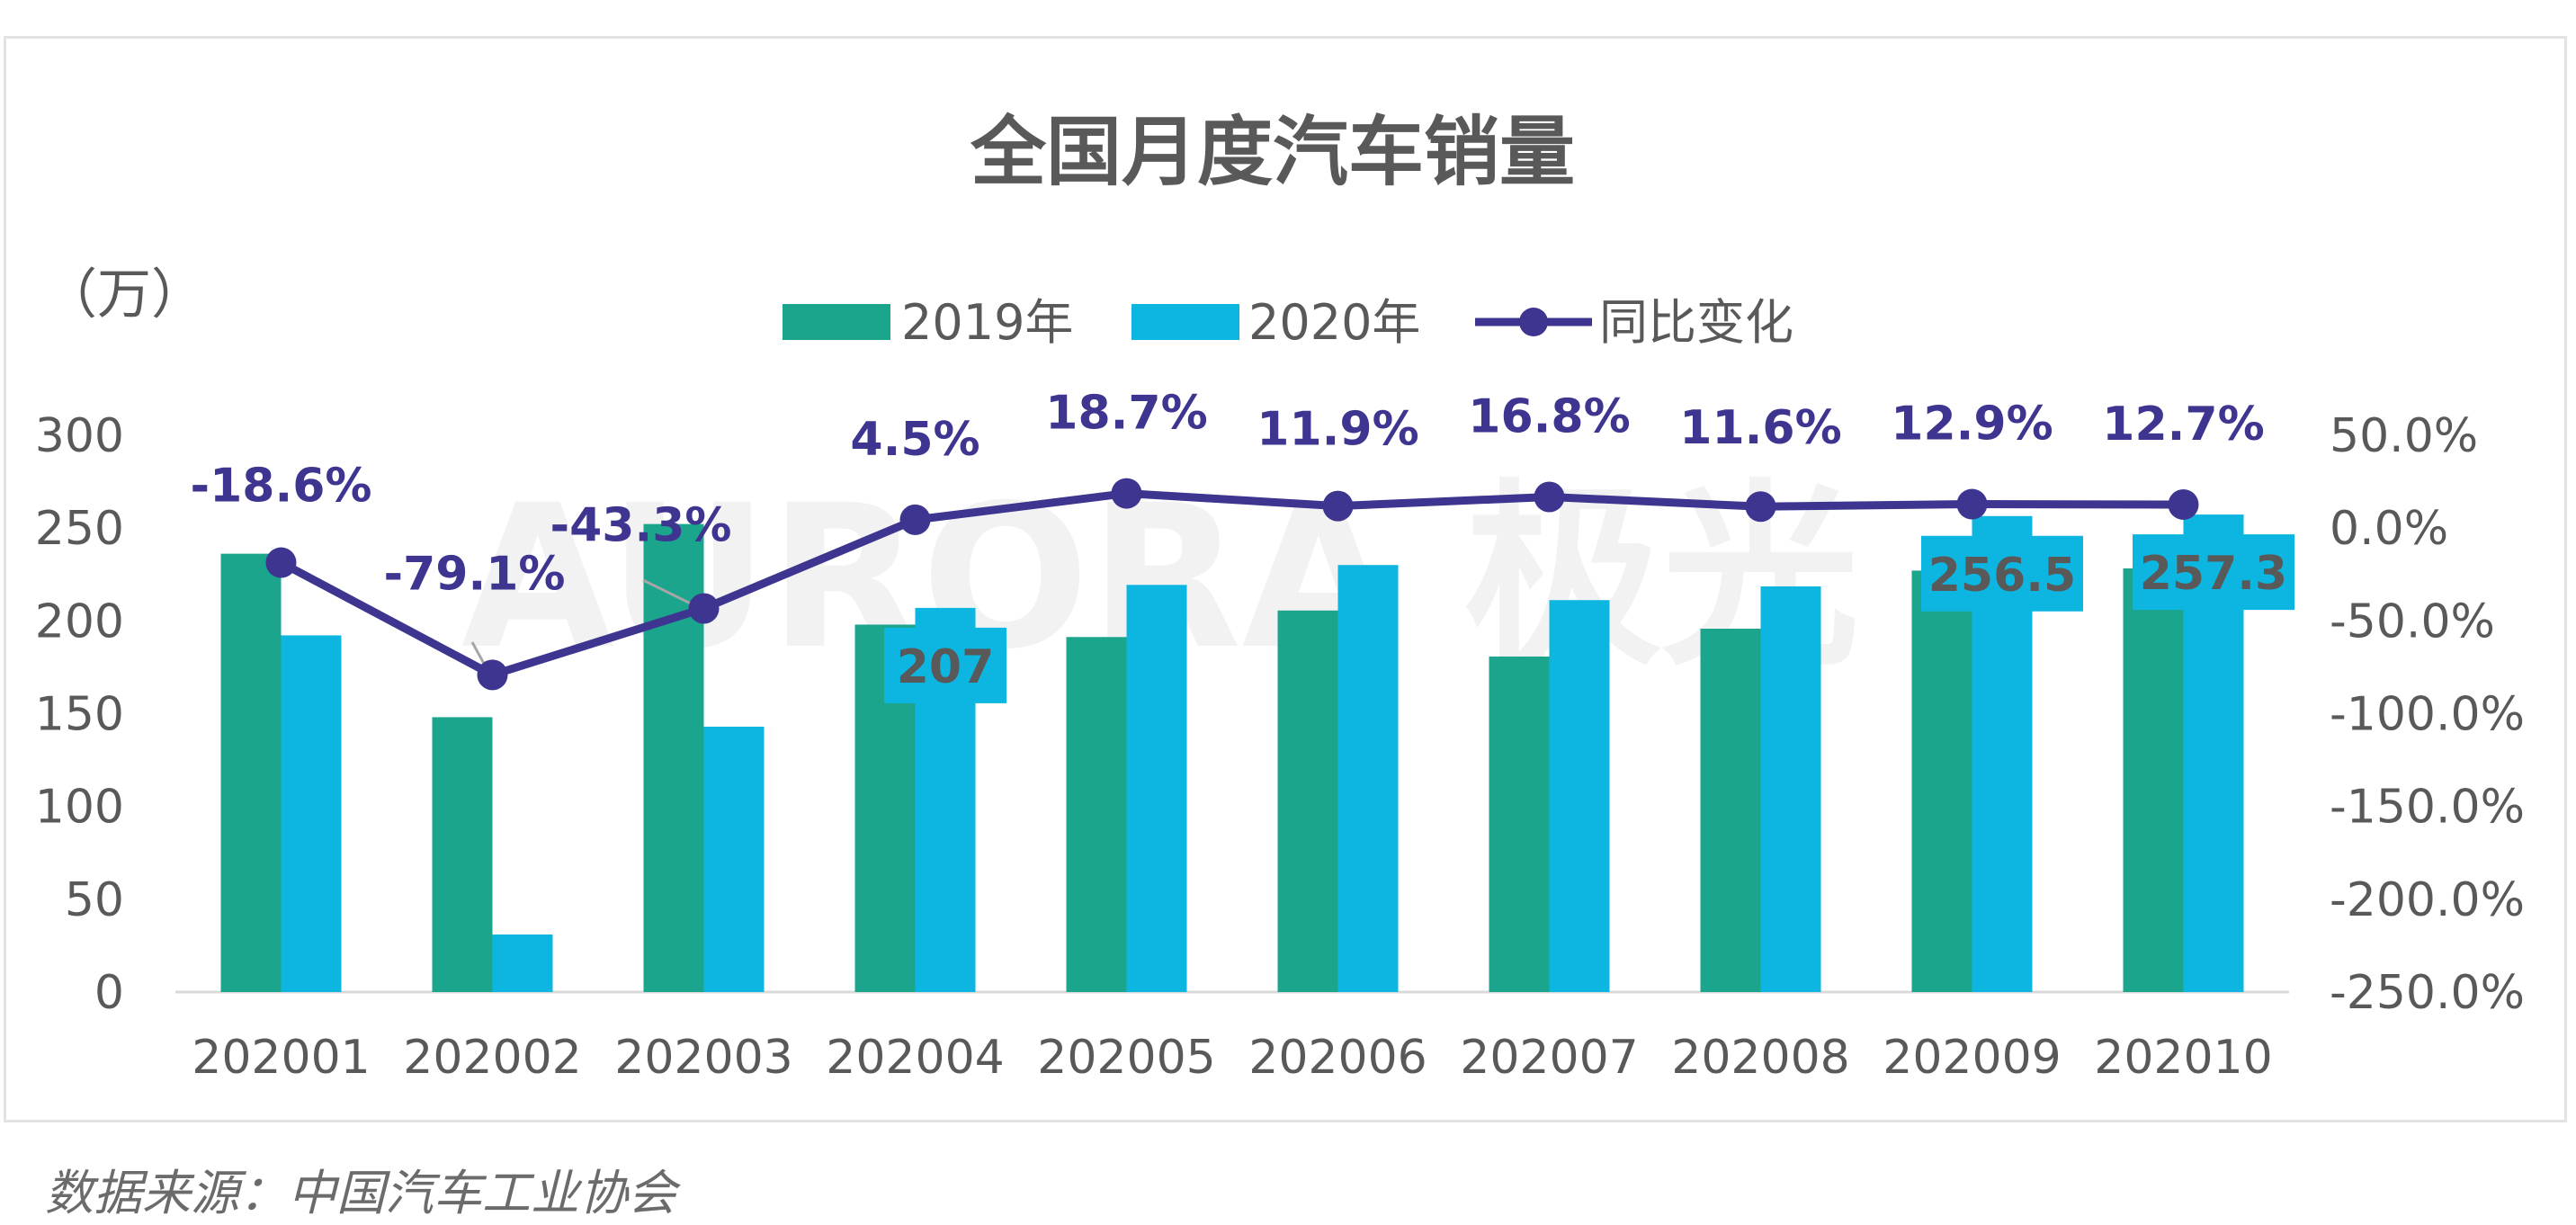 The image size is (2576, 1225). I want to click on yoy-data-label-202003: -43.3%, so click(641, 526).